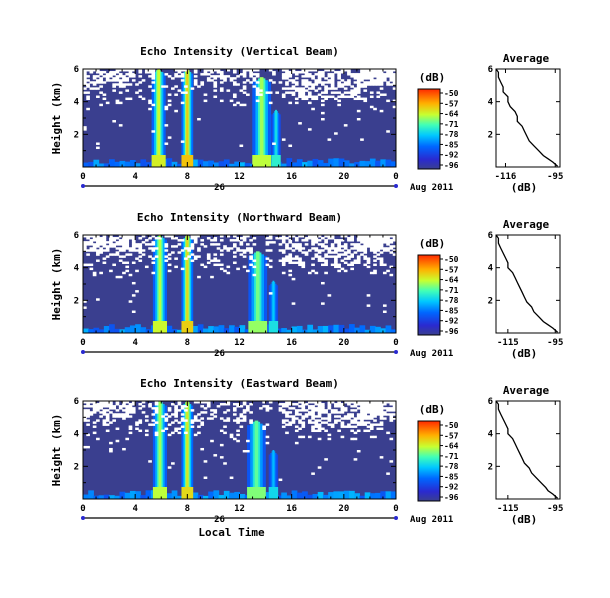 The image size is (610, 598). I want to click on y-axis-label: Height (km), so click(56, 450).